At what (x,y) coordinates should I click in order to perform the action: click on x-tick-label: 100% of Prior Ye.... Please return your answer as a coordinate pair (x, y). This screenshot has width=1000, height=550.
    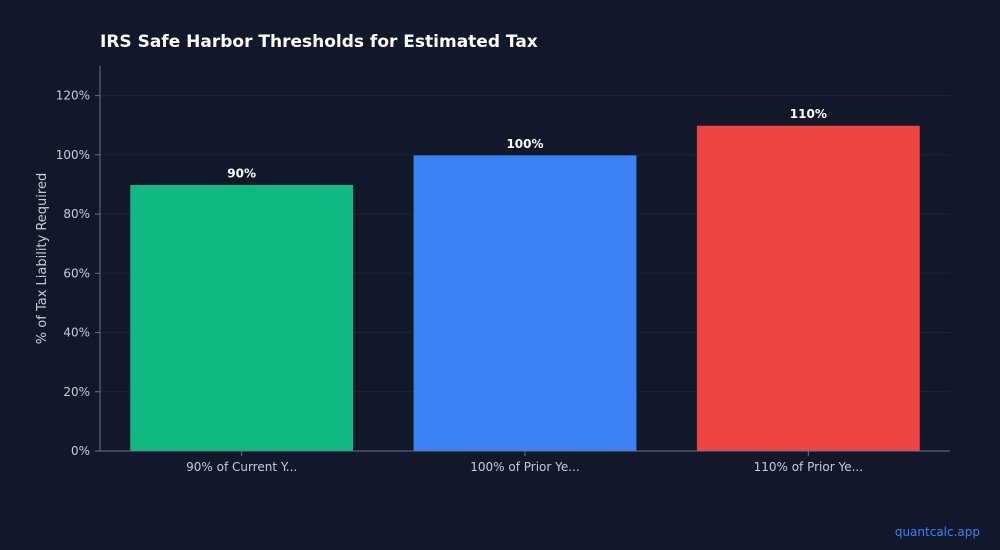
    Looking at the image, I should click on (524, 467).